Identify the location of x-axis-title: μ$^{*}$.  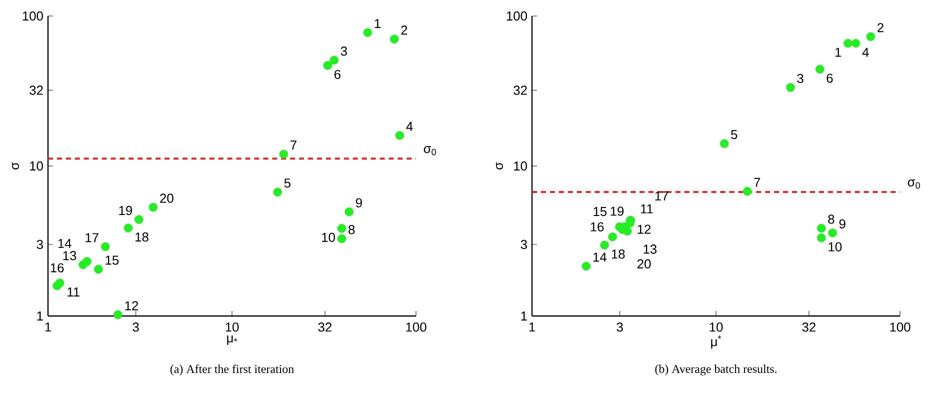
(716, 342).